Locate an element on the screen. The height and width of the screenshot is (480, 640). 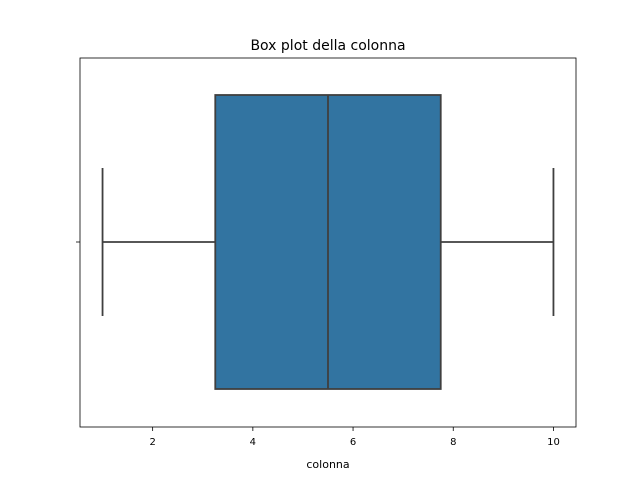
x-tick-label: 10 is located at coordinates (553, 442).